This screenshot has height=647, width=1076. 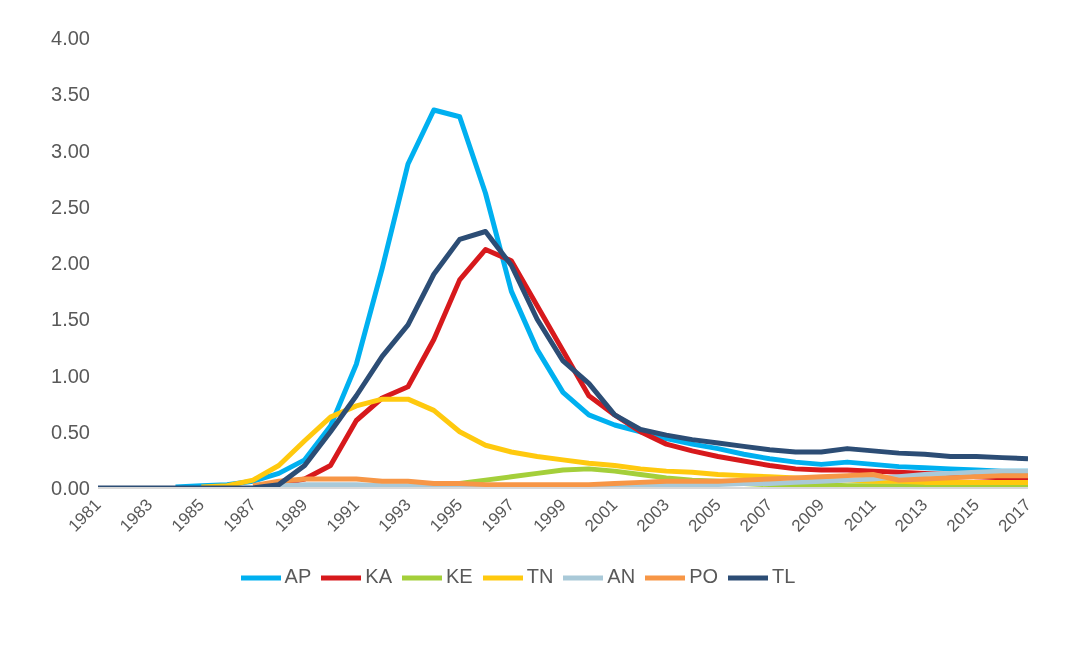 I want to click on y-tick-label: 0.50, so click(x=70, y=431).